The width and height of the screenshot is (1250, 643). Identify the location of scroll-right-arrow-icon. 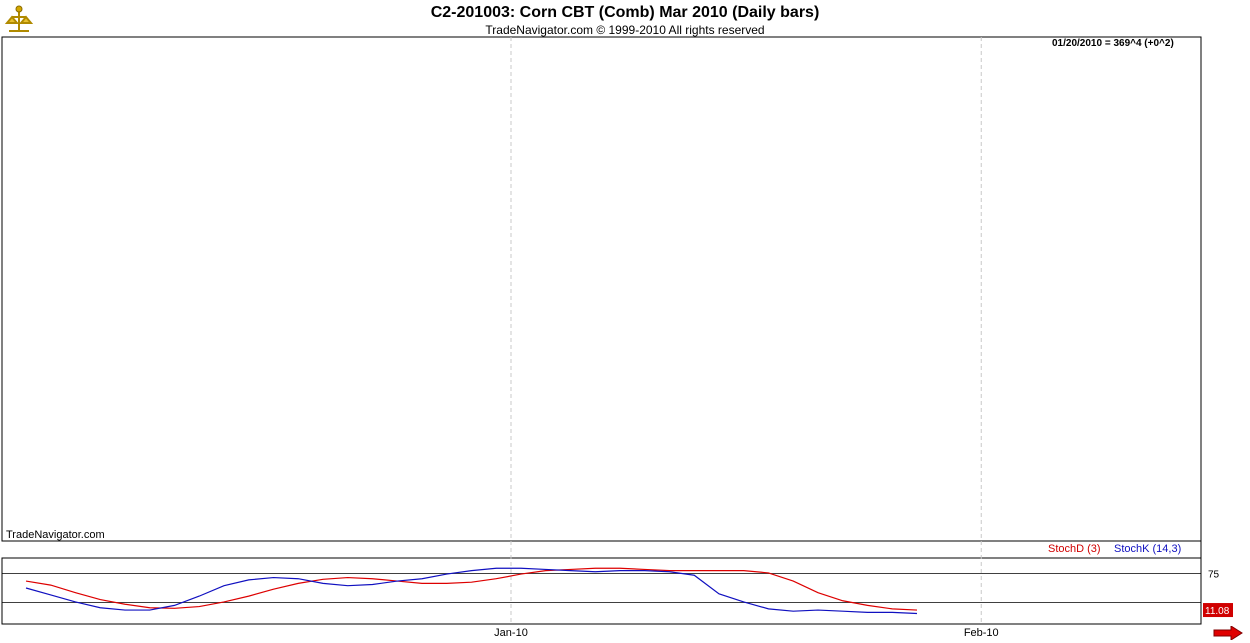
(1228, 633).